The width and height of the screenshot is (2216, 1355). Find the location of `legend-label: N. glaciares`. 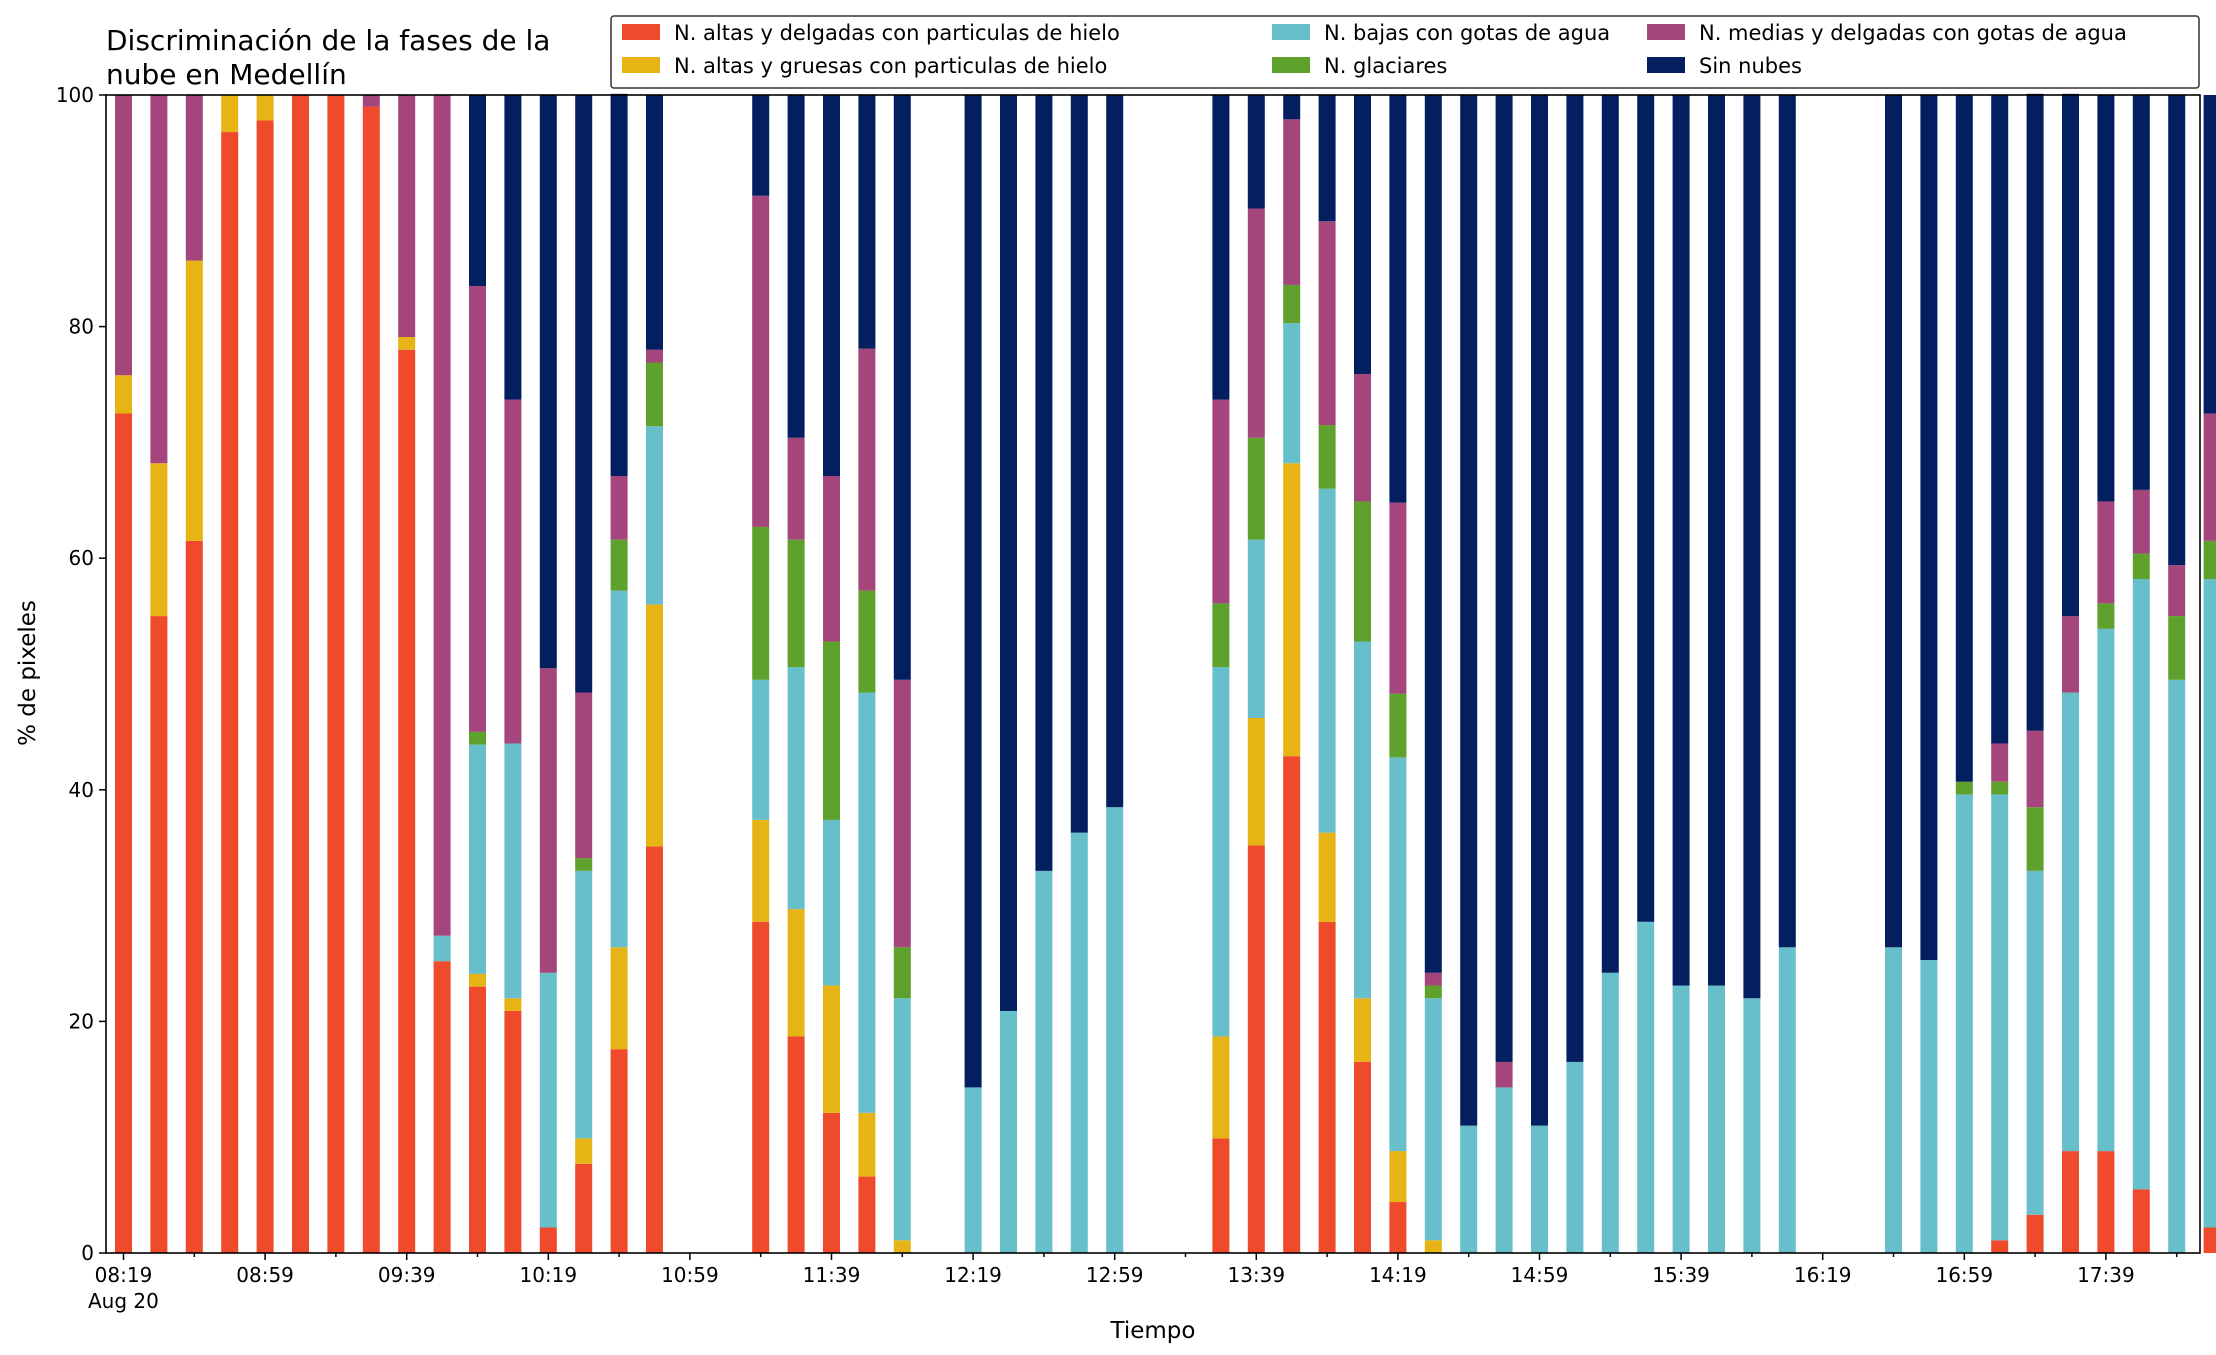

legend-label: N. glaciares is located at coordinates (1385, 66).